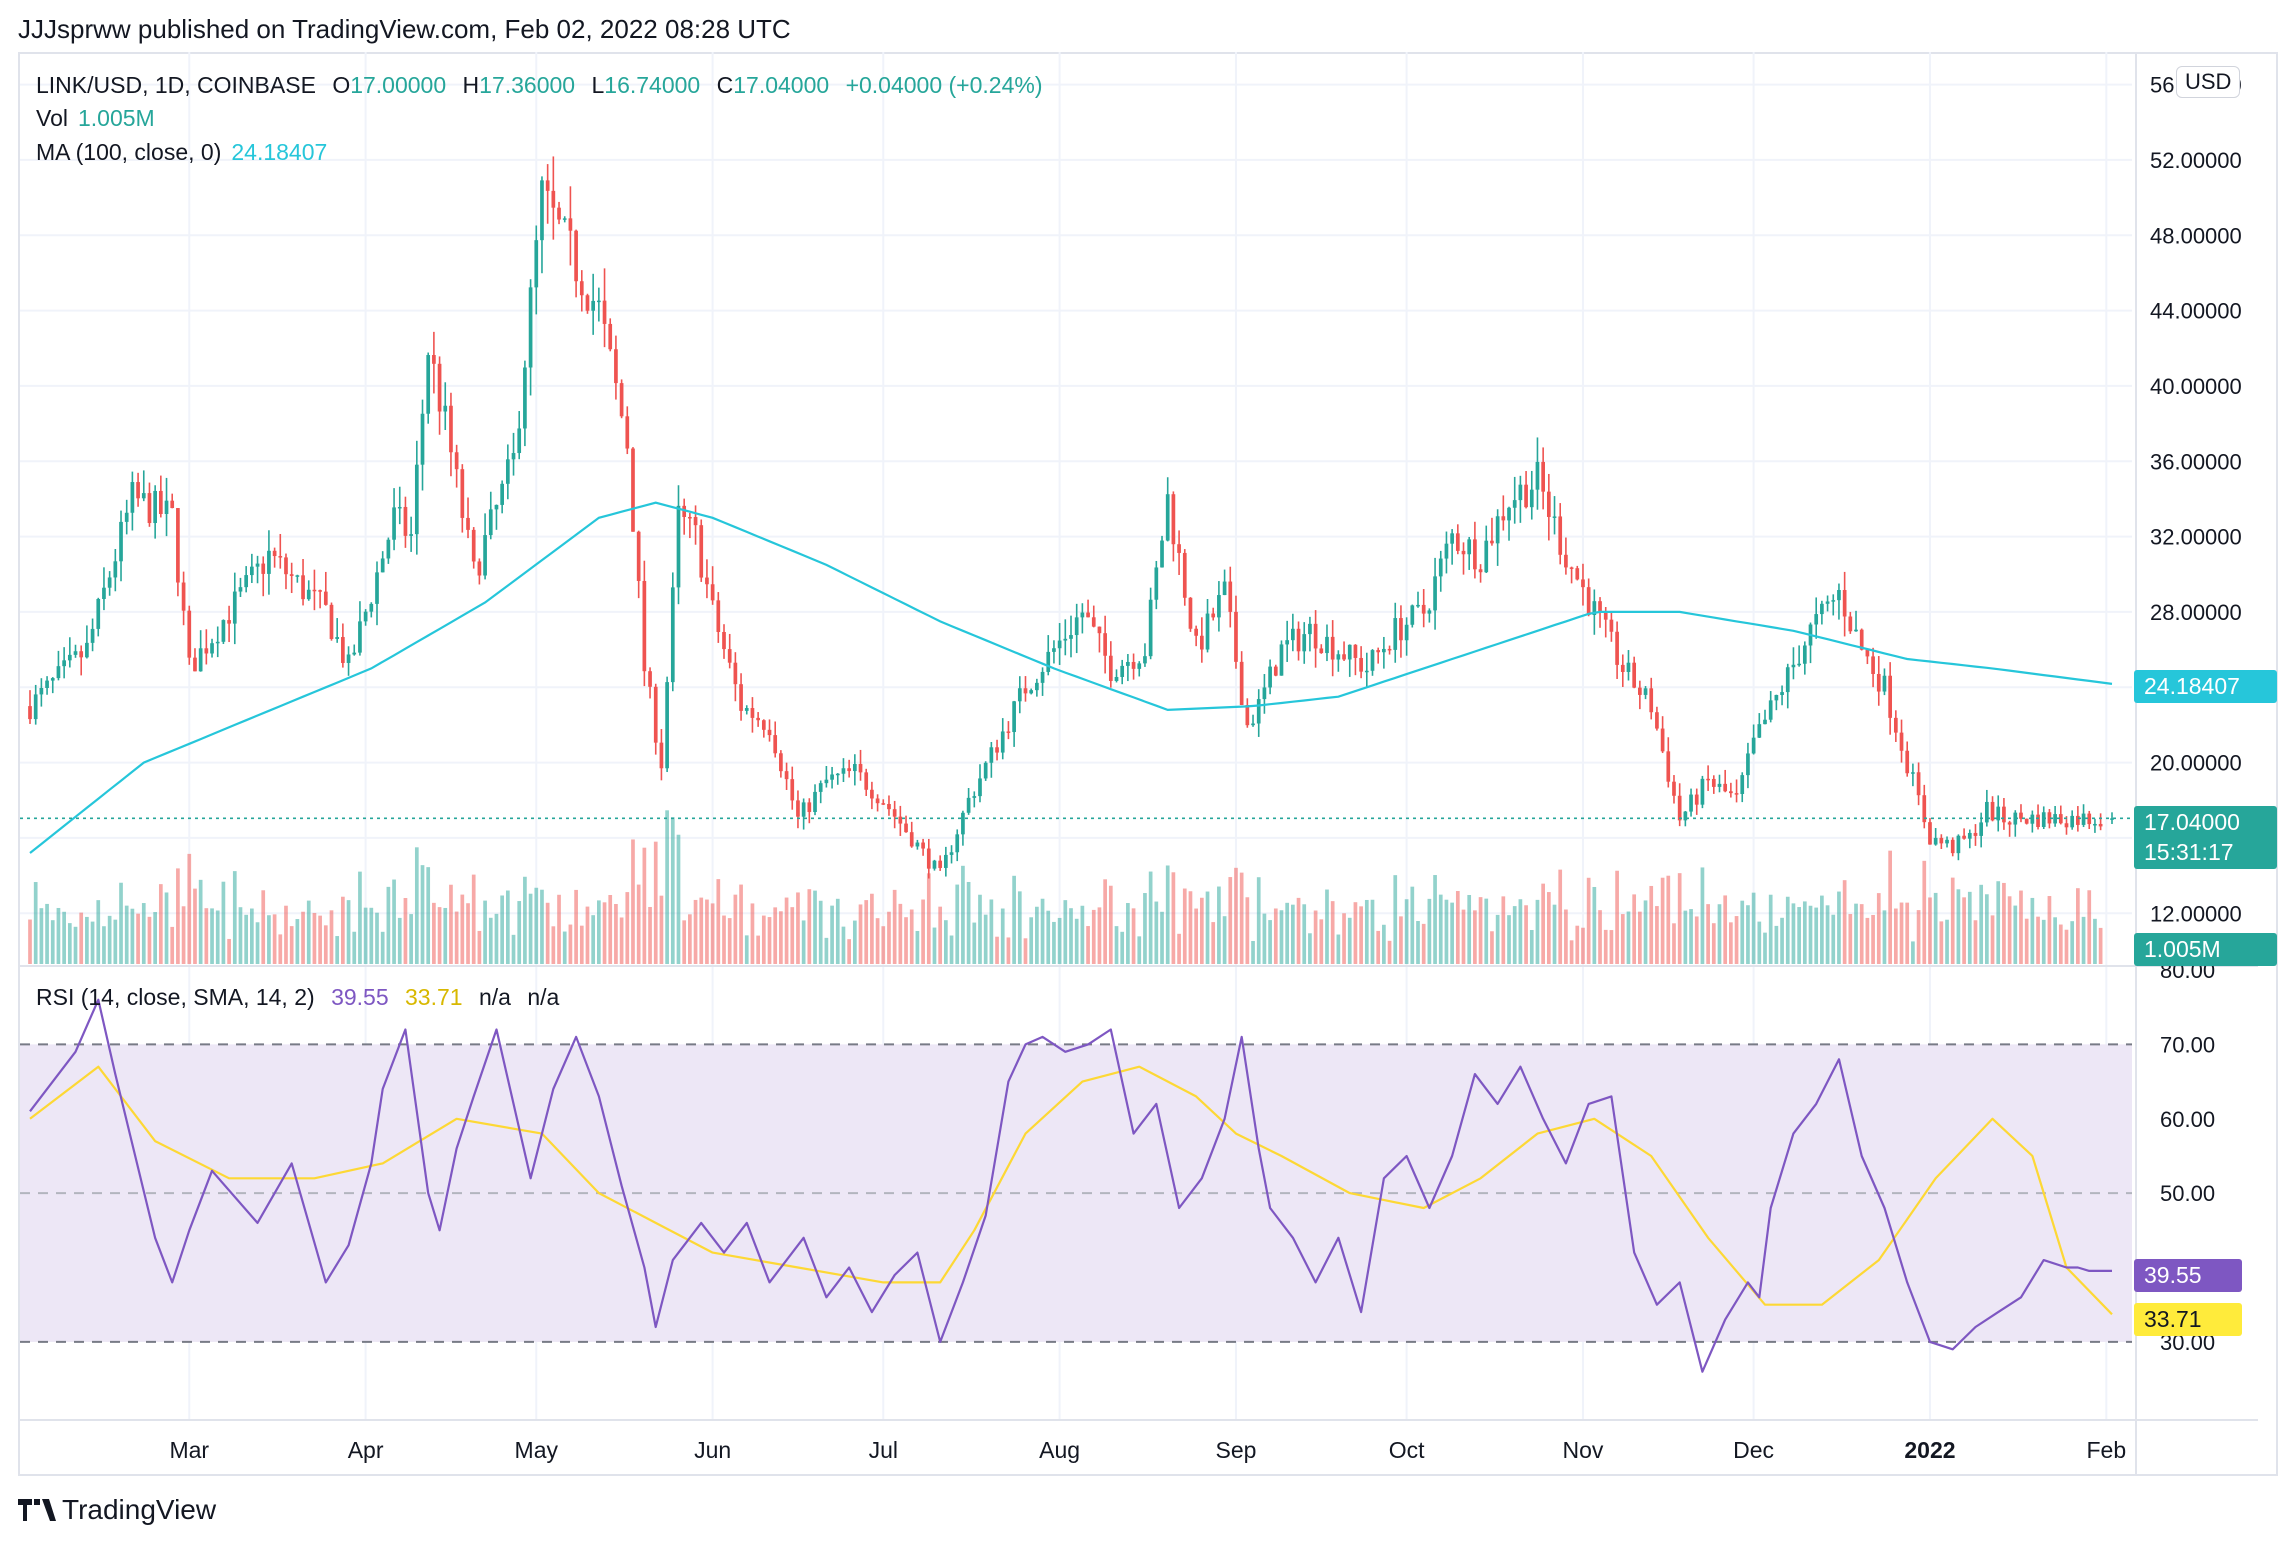  What do you see at coordinates (494, 997) in the screenshot?
I see `rsi-na-1: n/a` at bounding box center [494, 997].